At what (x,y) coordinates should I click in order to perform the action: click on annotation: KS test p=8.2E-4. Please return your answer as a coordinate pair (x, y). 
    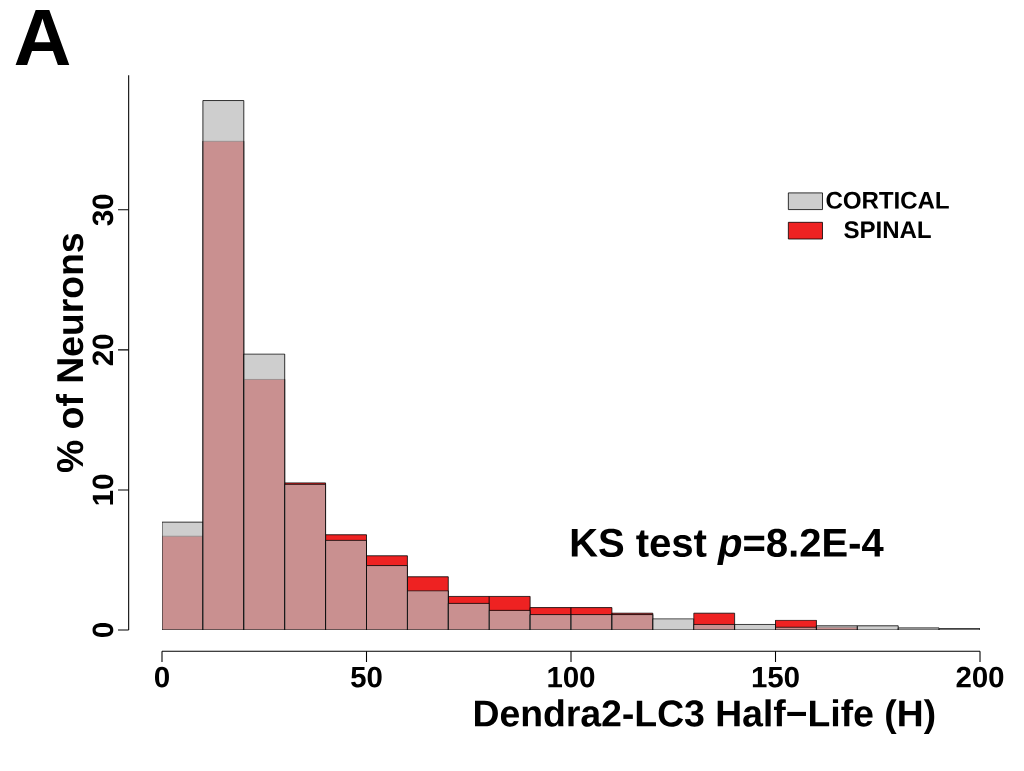
    Looking at the image, I should click on (727, 546).